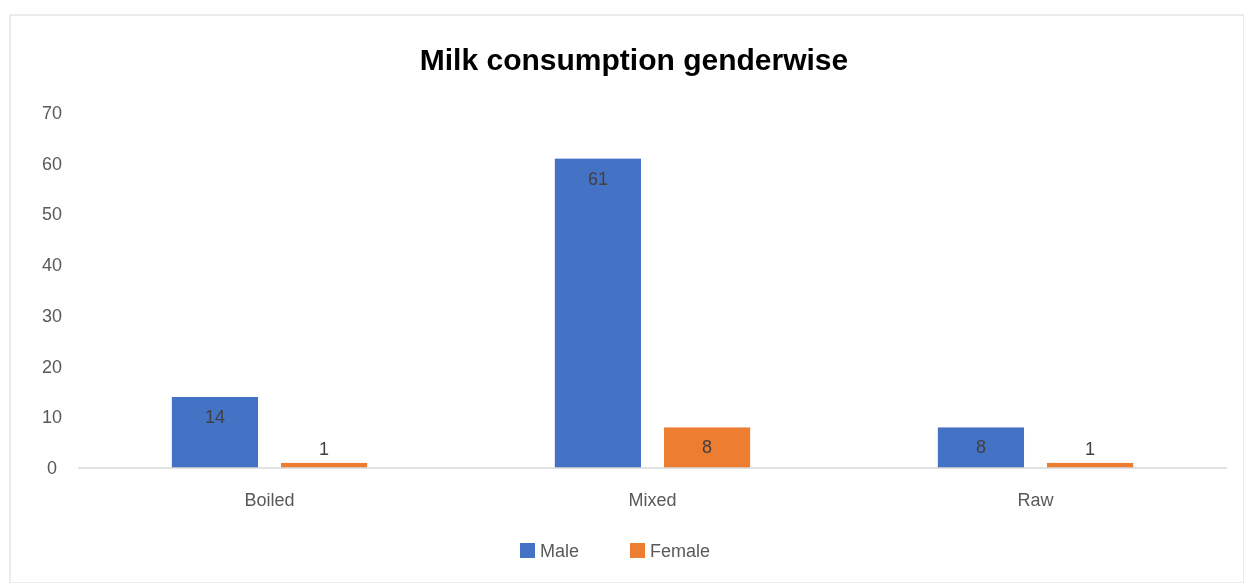 The image size is (1244, 583). I want to click on legend-label: Female, so click(680, 551).